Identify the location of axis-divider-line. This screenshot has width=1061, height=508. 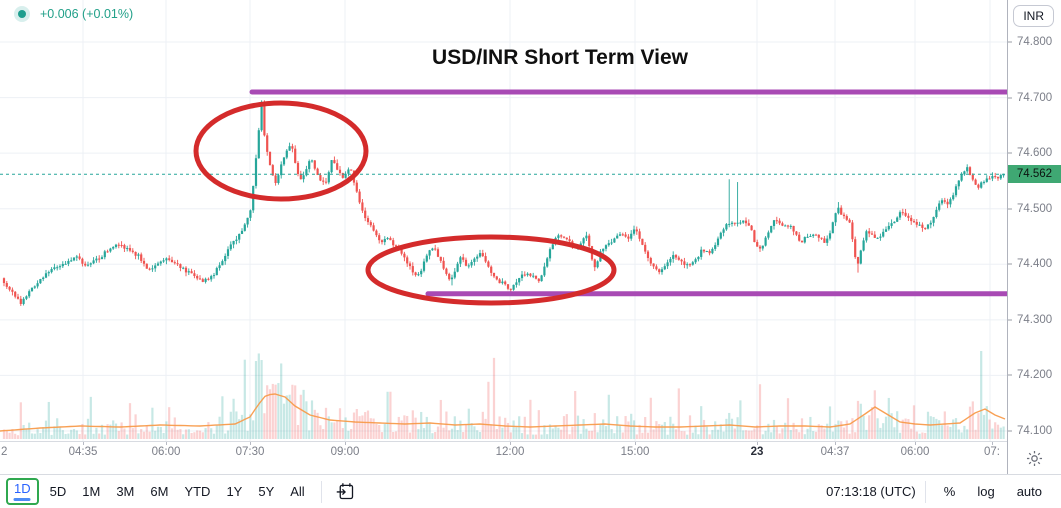
(530, 441).